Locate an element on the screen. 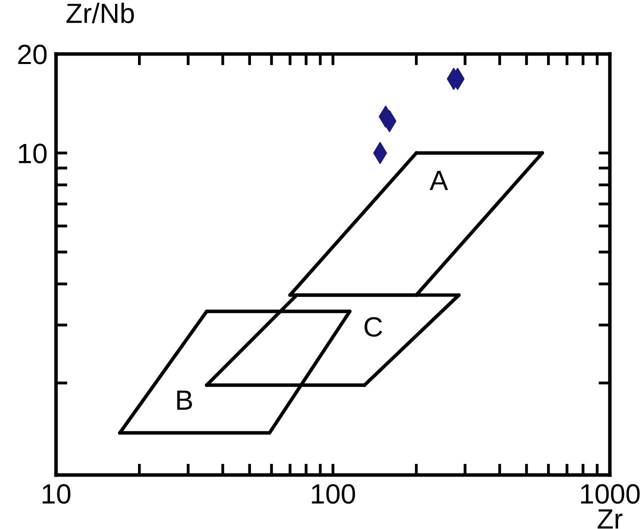 This screenshot has width=644, height=529. x-axis-title: Zr is located at coordinates (610, 519).